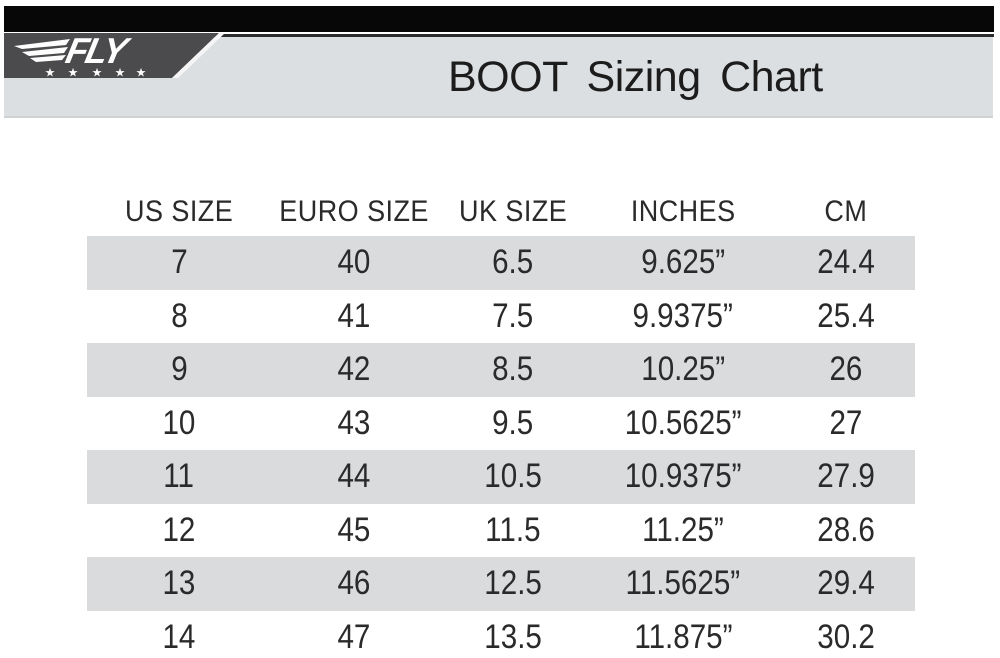 The height and width of the screenshot is (658, 1000). I want to click on table-cell-value: 40, so click(354, 262).